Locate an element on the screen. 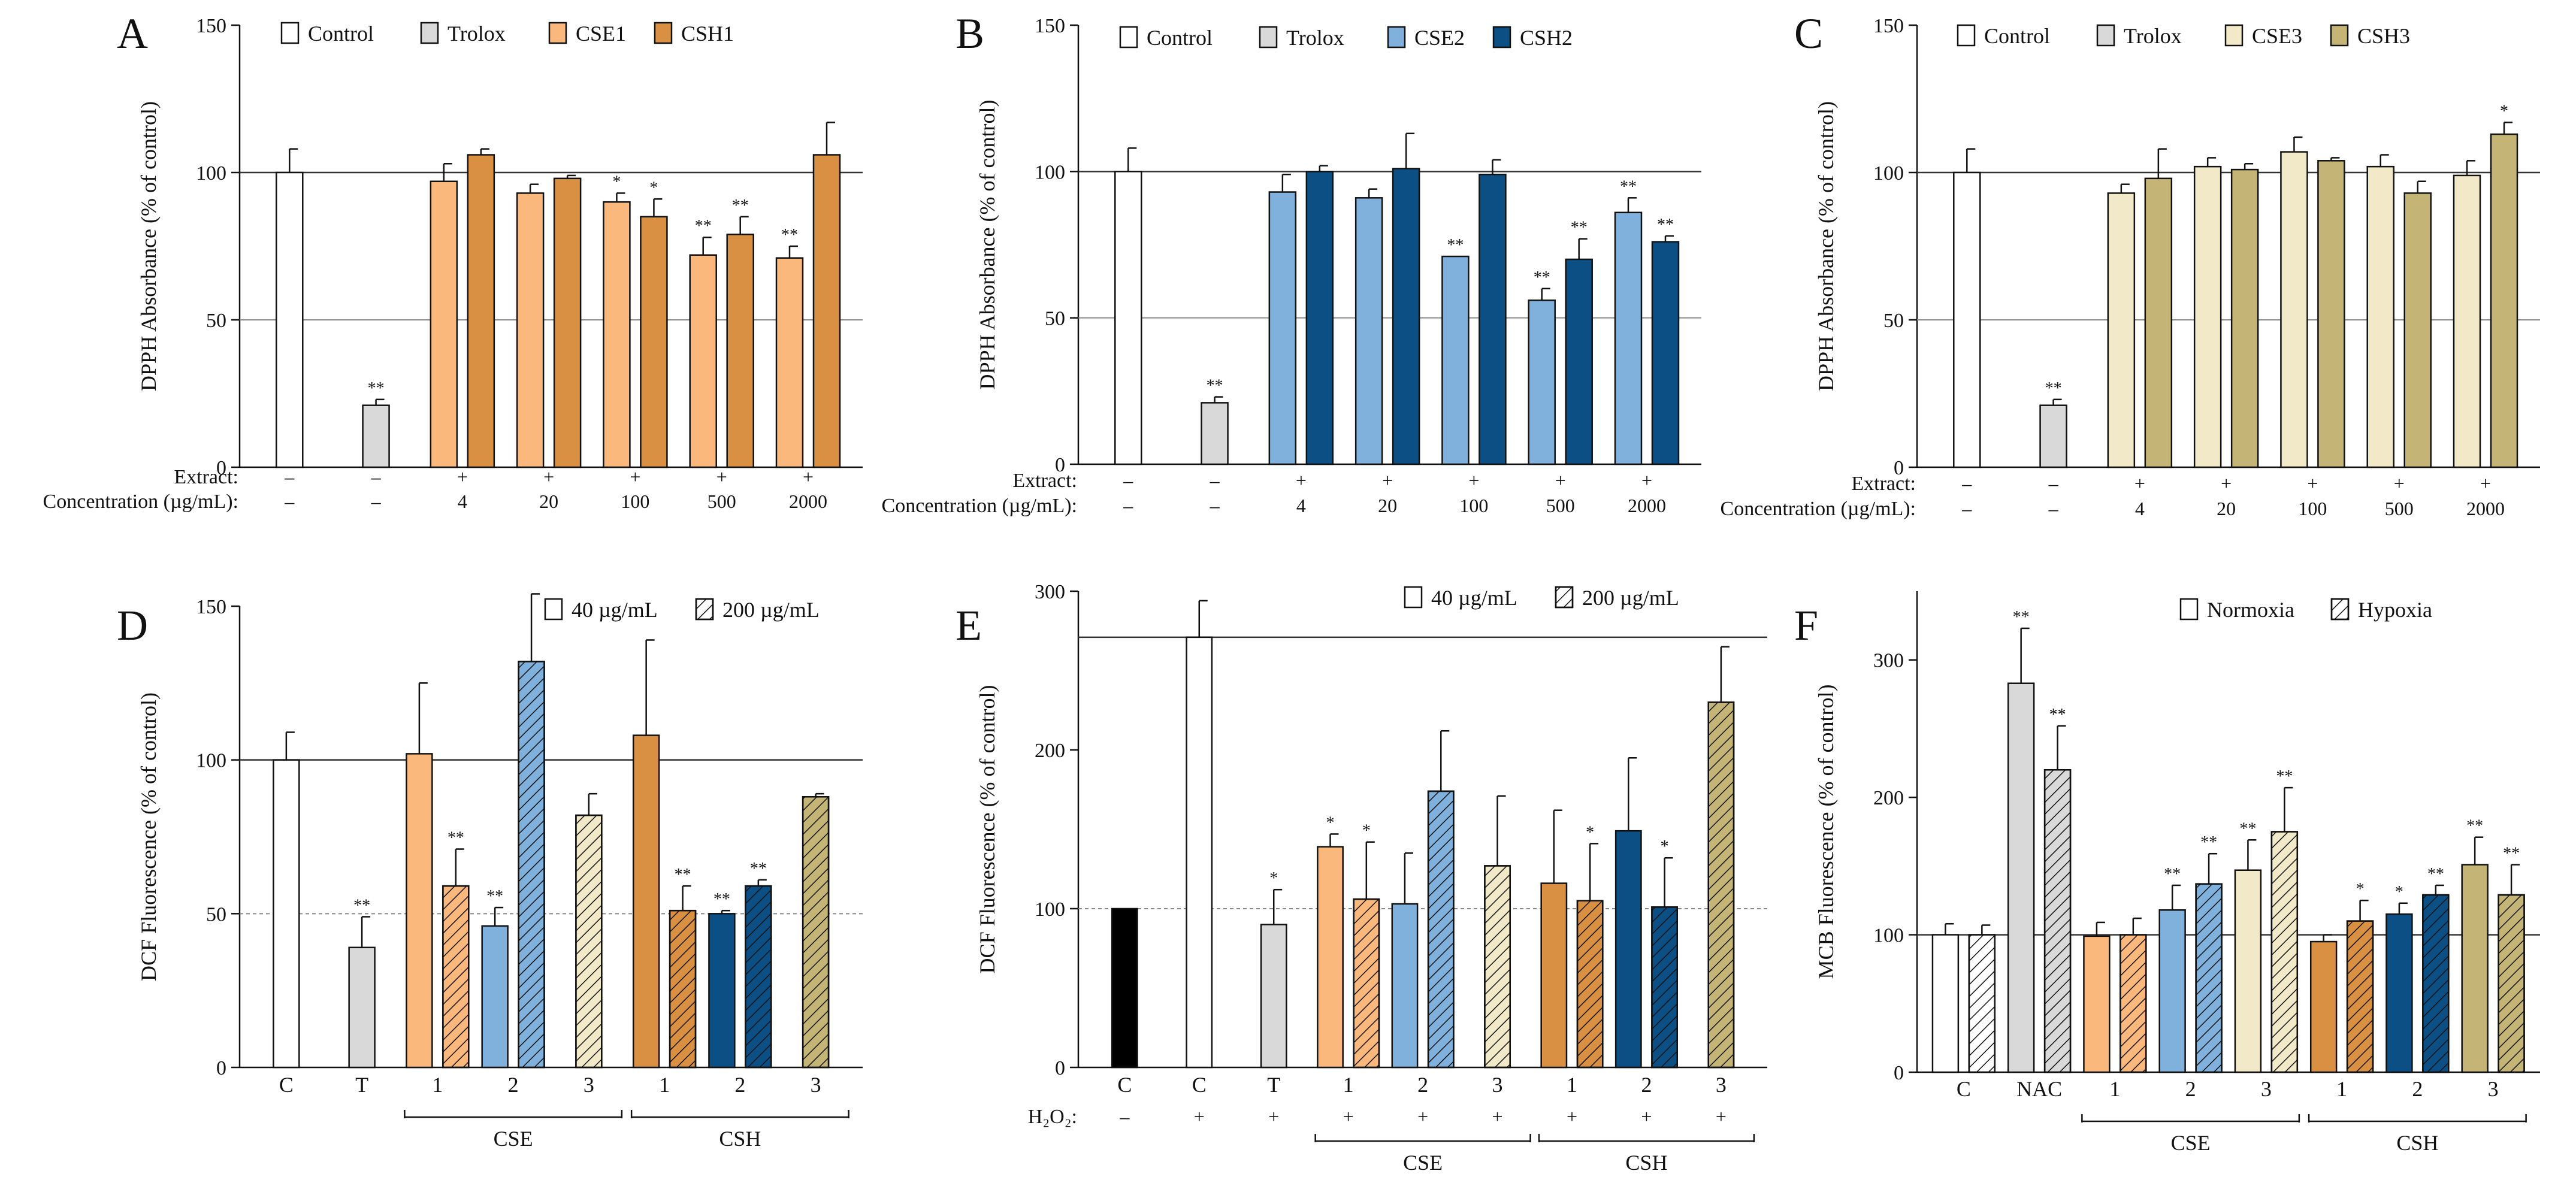 The height and width of the screenshot is (1183, 2576). y-tick-label: 50 is located at coordinates (1893, 321).